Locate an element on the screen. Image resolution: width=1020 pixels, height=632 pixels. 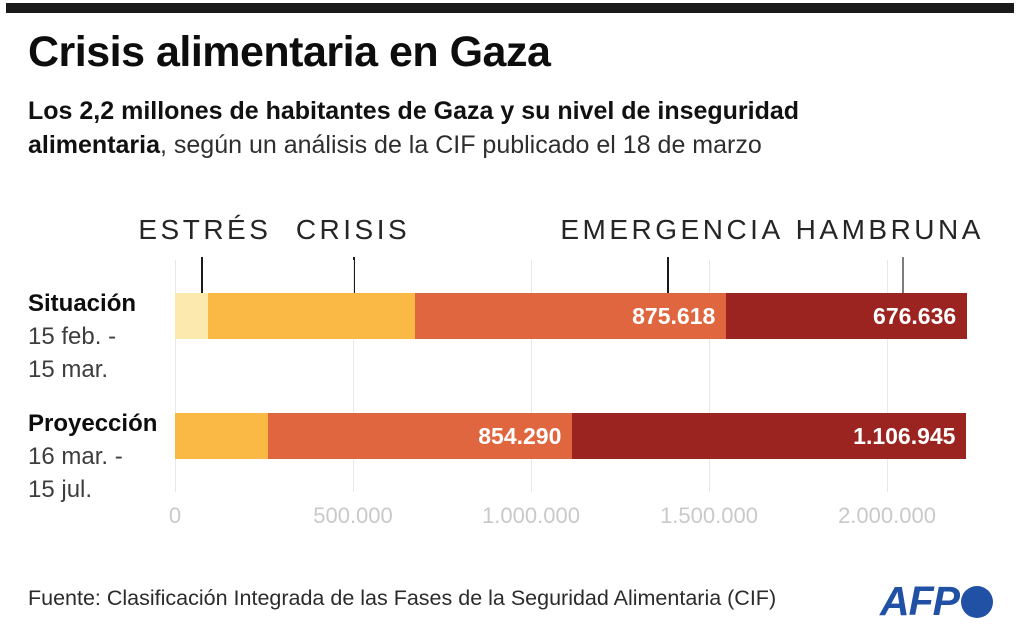
bar-segment-estres is located at coordinates (192, 316).